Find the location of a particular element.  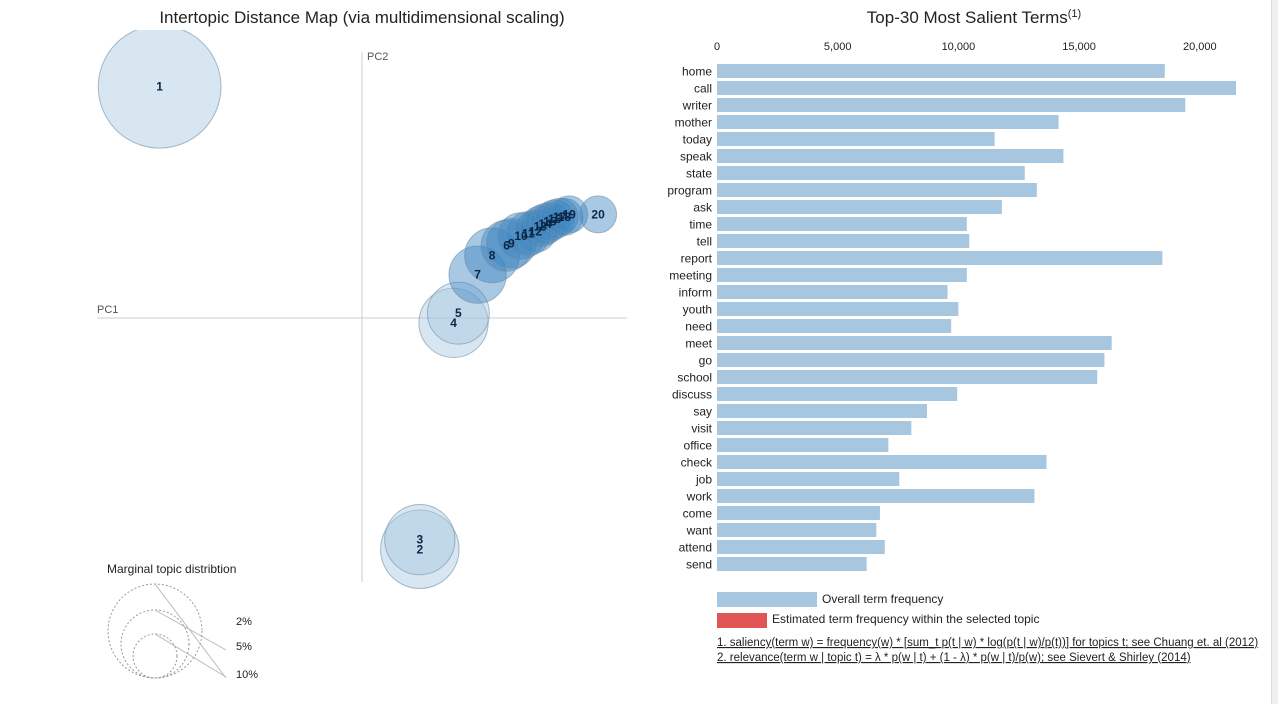

term-label-ask: ask is located at coordinates (703, 208).